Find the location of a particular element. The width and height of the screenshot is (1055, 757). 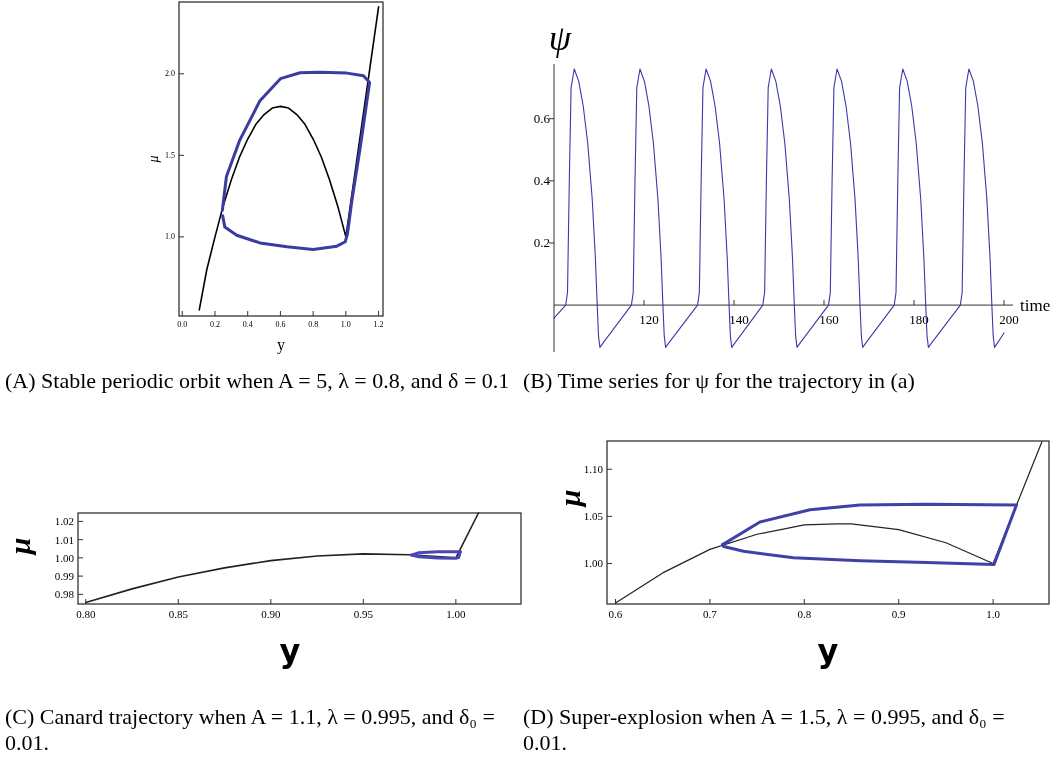

x-axis-title: time is located at coordinates (1035, 305).